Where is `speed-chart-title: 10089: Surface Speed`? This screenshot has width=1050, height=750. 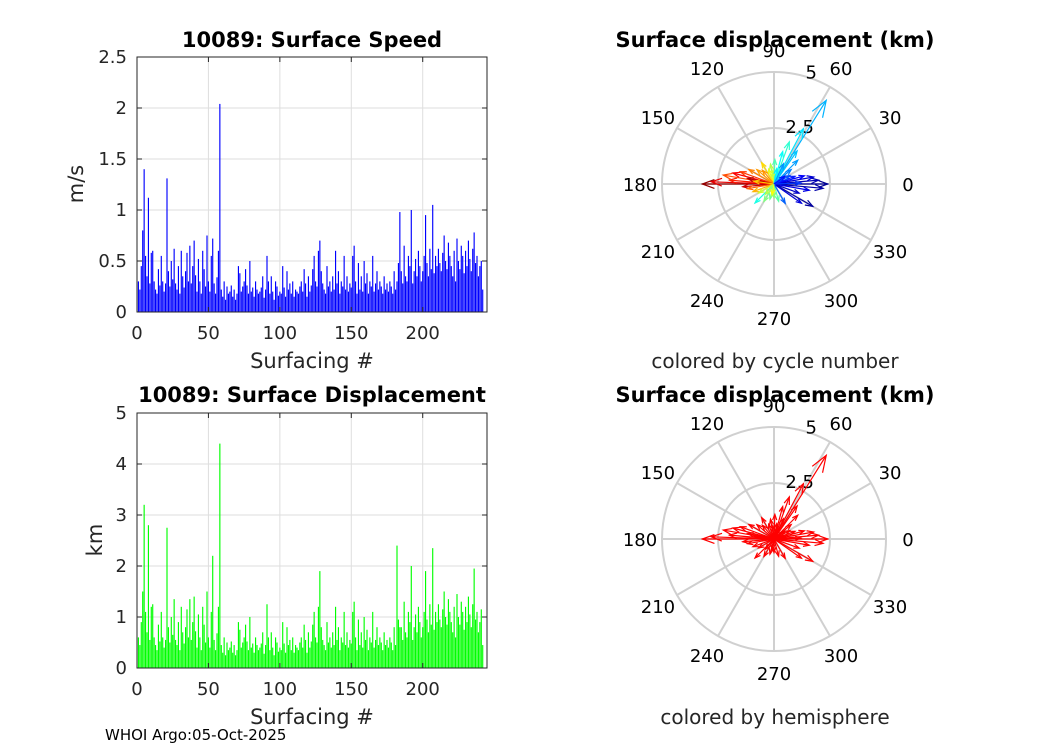
speed-chart-title: 10089: Surface Speed is located at coordinates (312, 40).